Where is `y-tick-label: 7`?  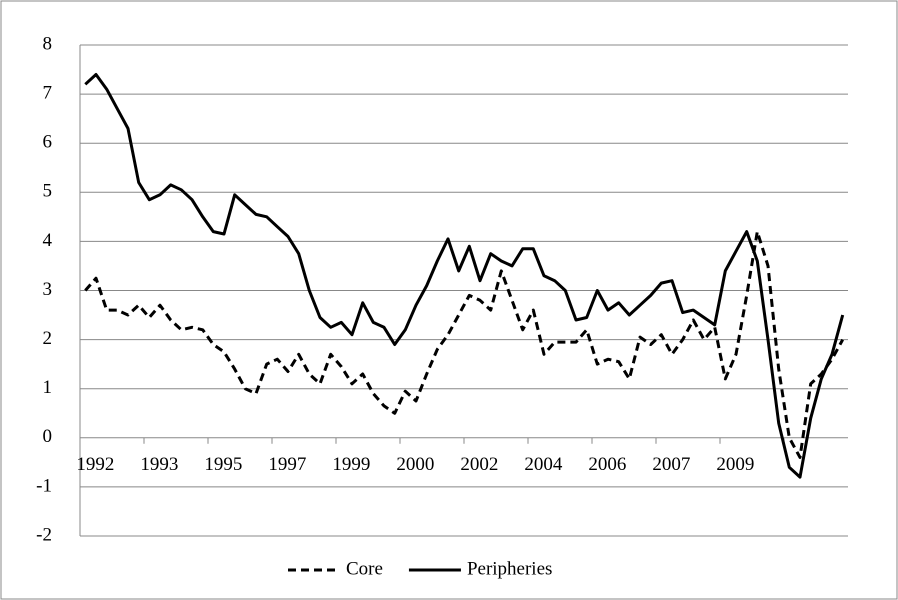 y-tick-label: 7 is located at coordinates (48, 92).